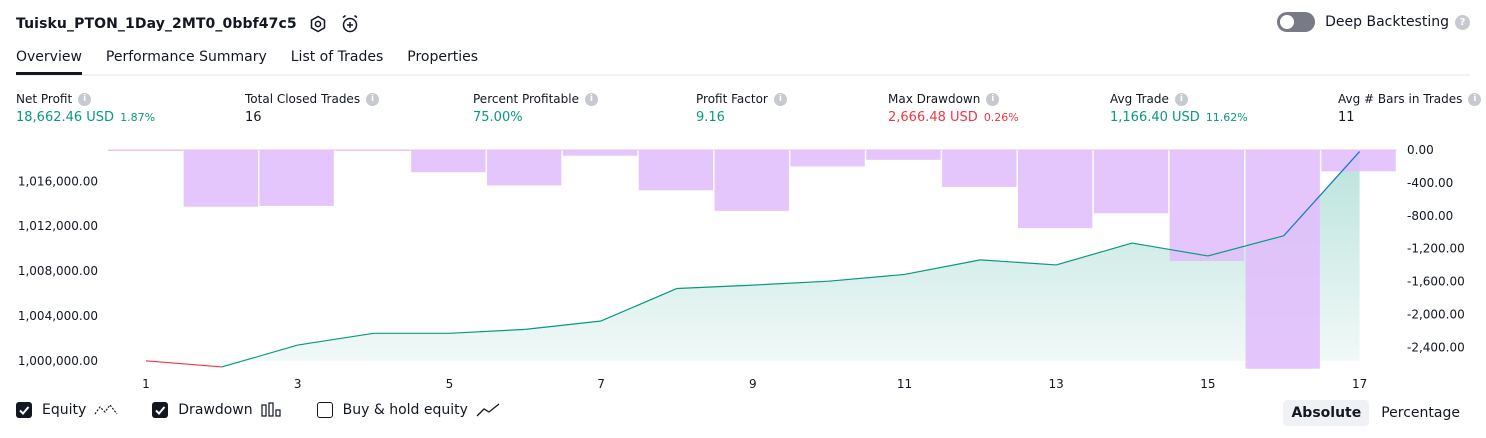  Describe the element at coordinates (156, 24) in the screenshot. I see `strategy-title: Tuisku_PTON_1Day_2MT0_0bbf47c5` at that location.